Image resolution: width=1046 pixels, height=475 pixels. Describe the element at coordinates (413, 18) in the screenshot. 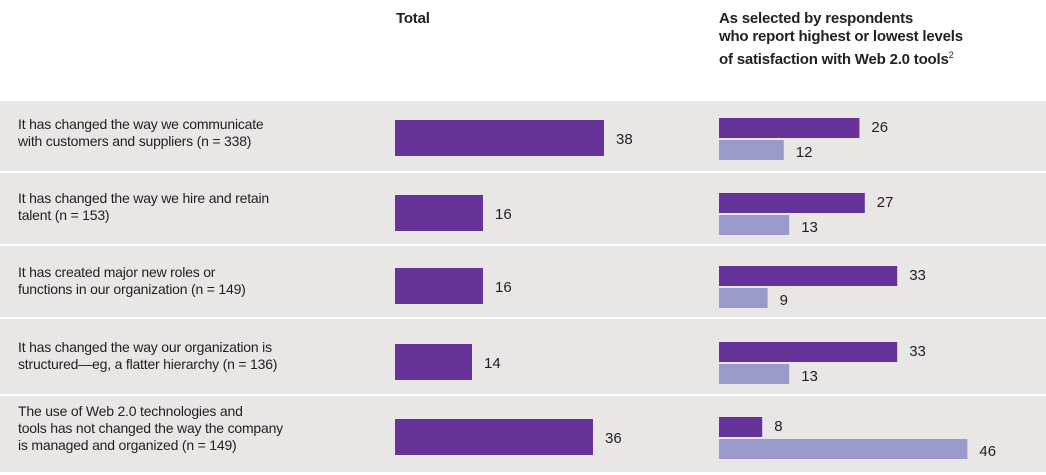

I see `header-total: Total` at that location.